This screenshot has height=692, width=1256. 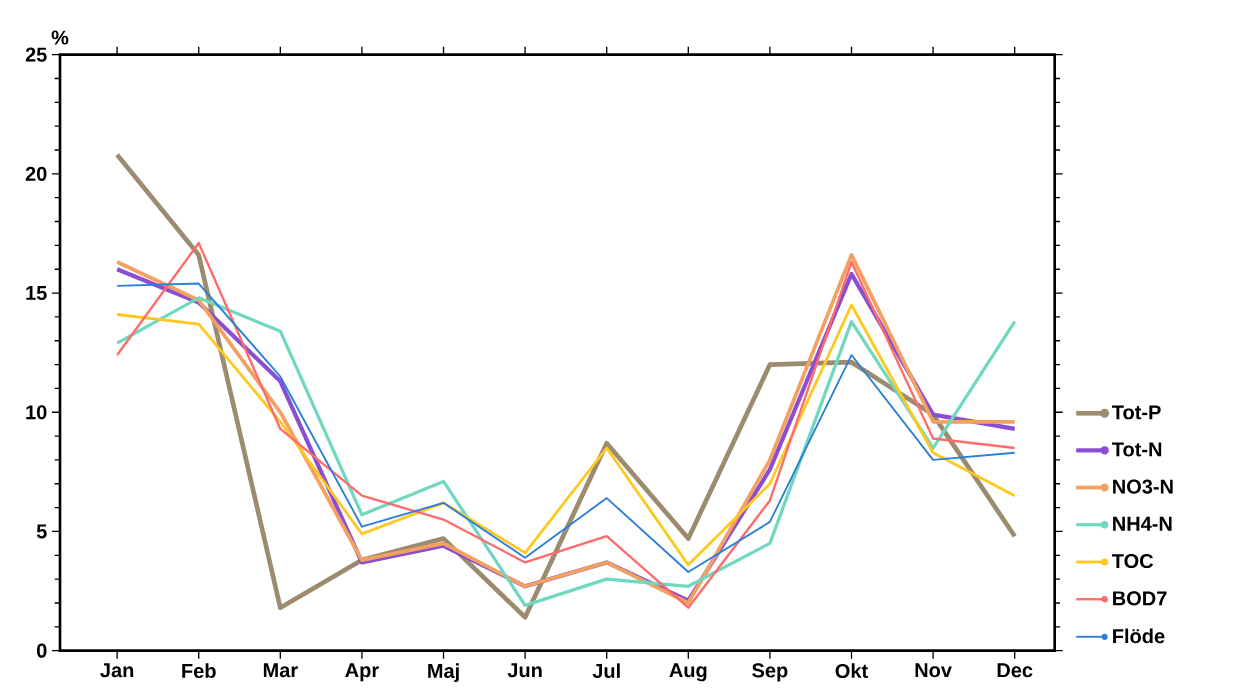 What do you see at coordinates (1133, 561) in the screenshot?
I see `legend-label: TOC` at bounding box center [1133, 561].